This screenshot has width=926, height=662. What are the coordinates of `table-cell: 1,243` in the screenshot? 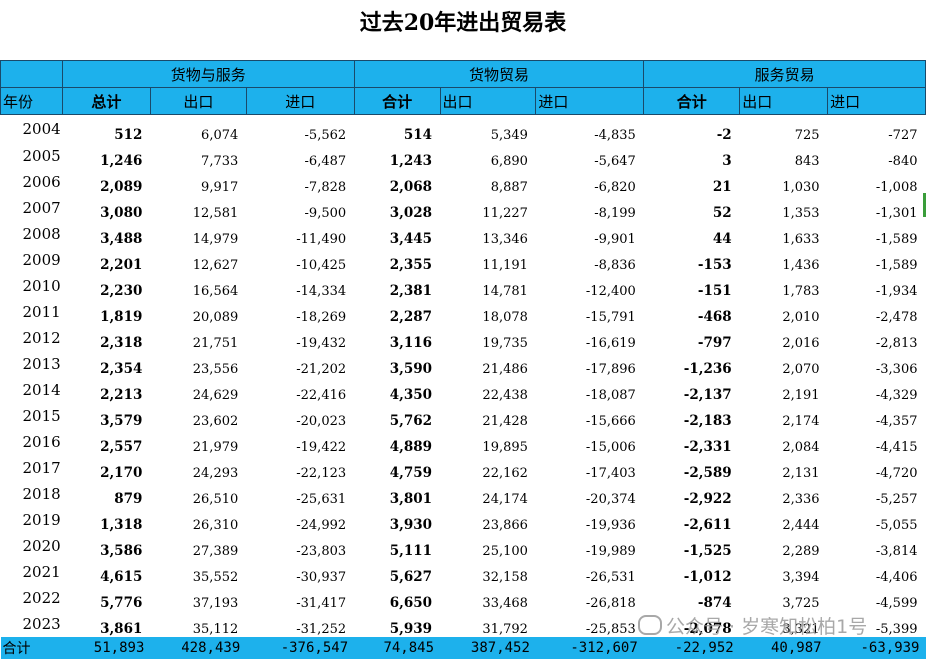 It's located at (411, 161).